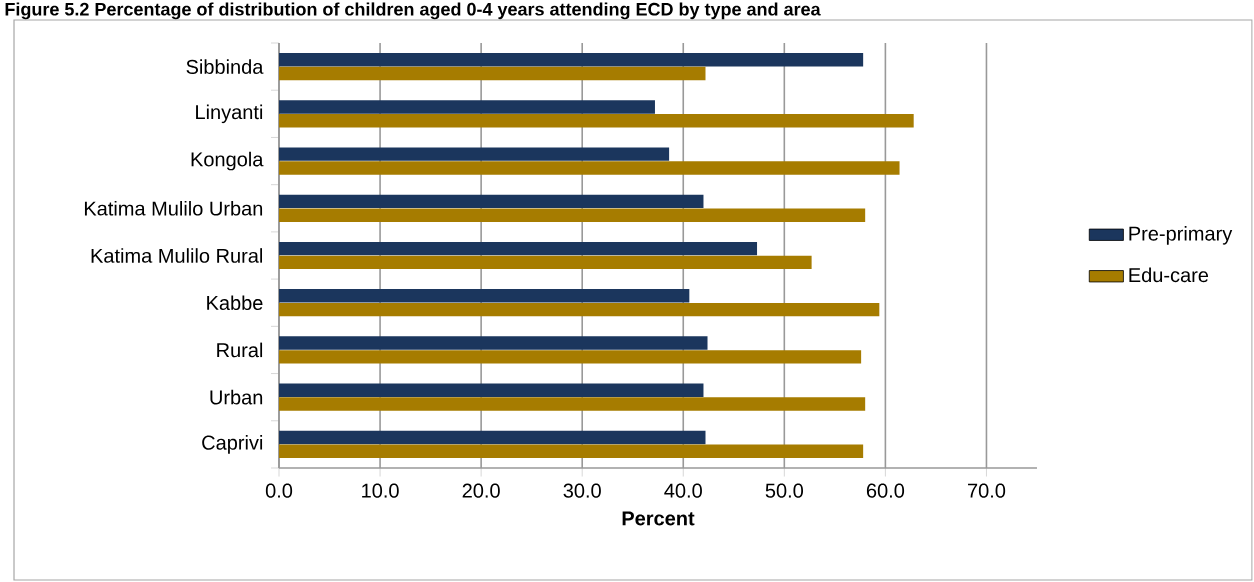 Image resolution: width=1254 pixels, height=582 pixels. What do you see at coordinates (987, 490) in the screenshot?
I see `x-tick-label: 70.0` at bounding box center [987, 490].